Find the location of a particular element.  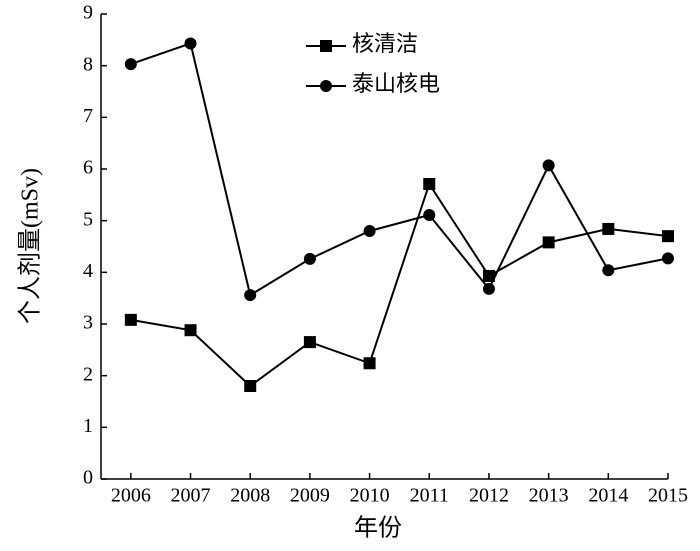

x-axis-label: 年份 is located at coordinates (378, 528).